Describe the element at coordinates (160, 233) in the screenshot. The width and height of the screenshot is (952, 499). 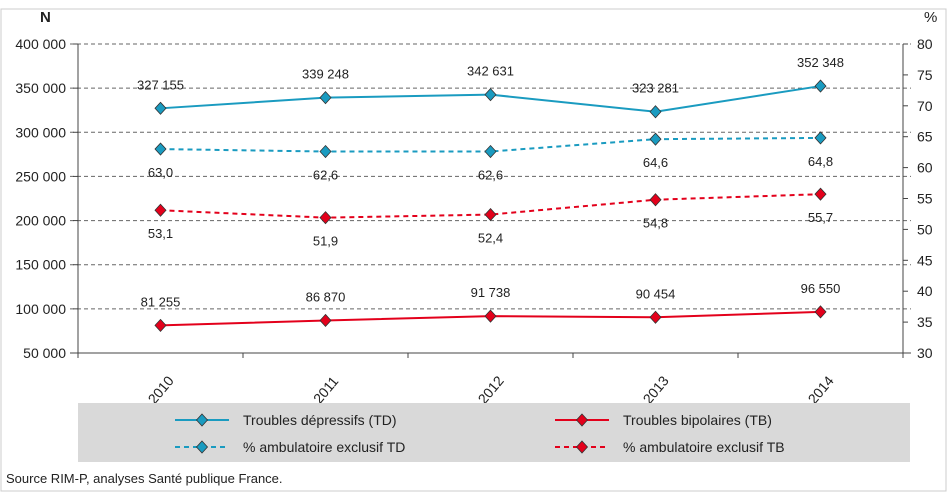
I see `data-label: 53,1` at that location.